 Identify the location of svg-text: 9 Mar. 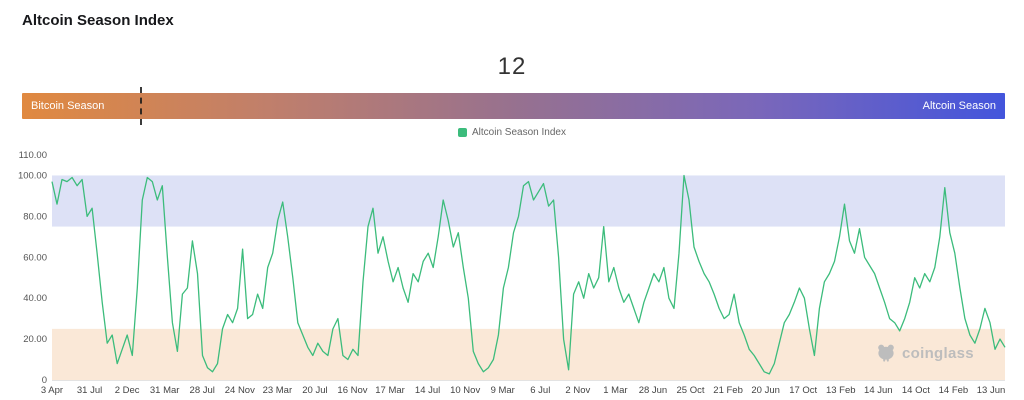
(503, 390).